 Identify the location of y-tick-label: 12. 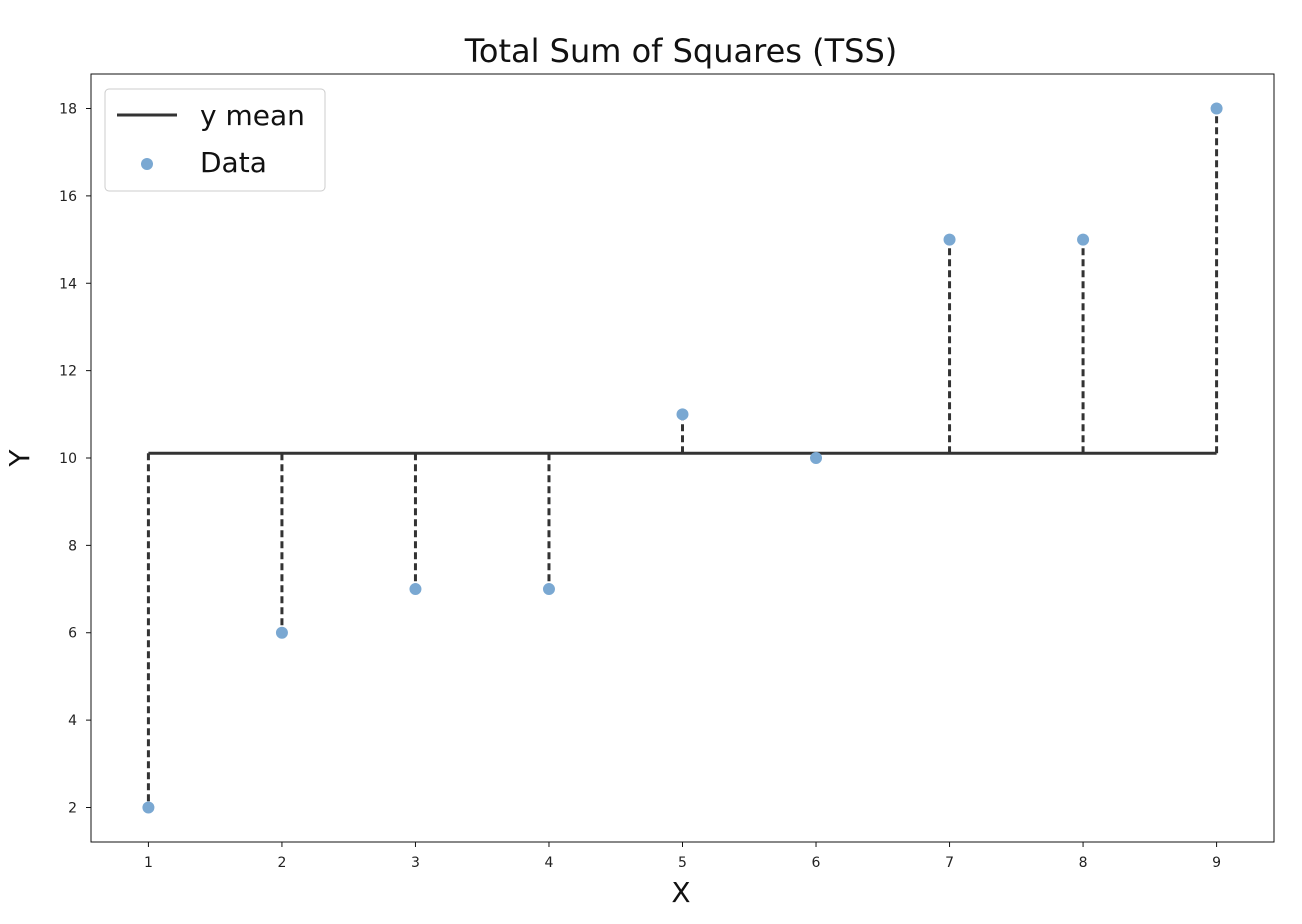
(68, 372).